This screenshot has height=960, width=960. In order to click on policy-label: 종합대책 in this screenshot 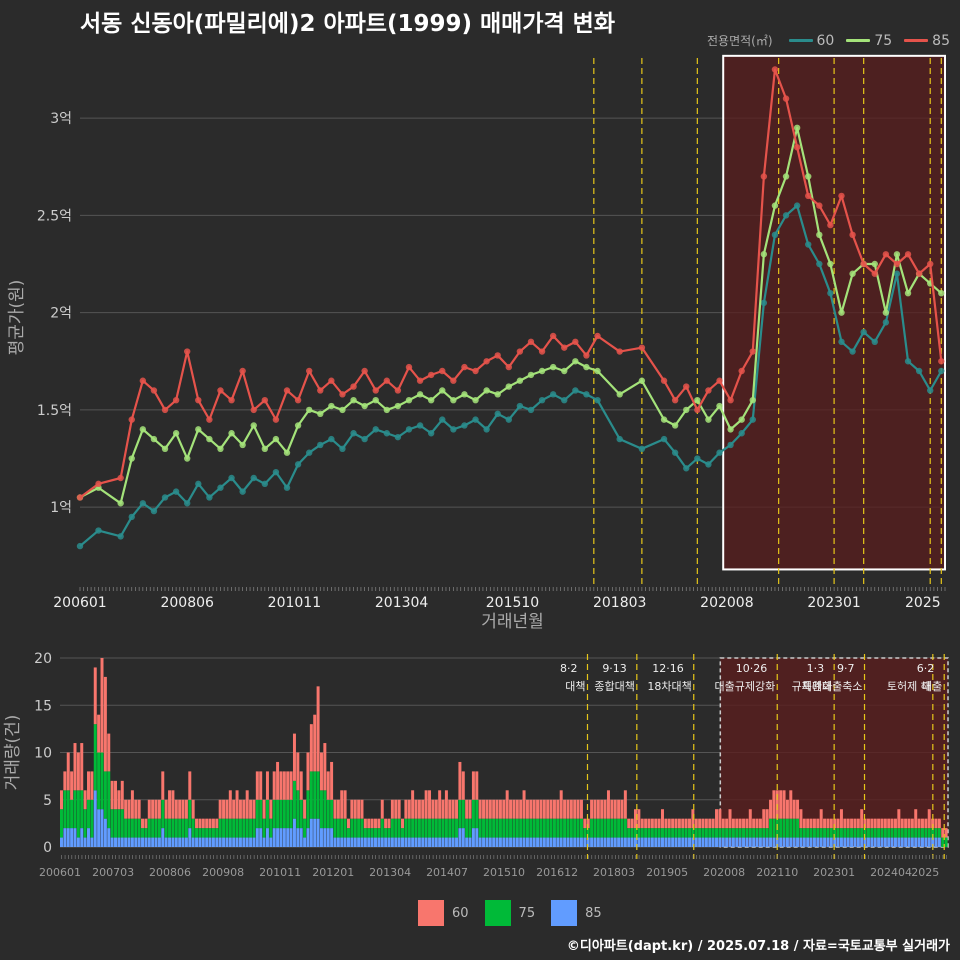, I will do `click(614, 686)`.